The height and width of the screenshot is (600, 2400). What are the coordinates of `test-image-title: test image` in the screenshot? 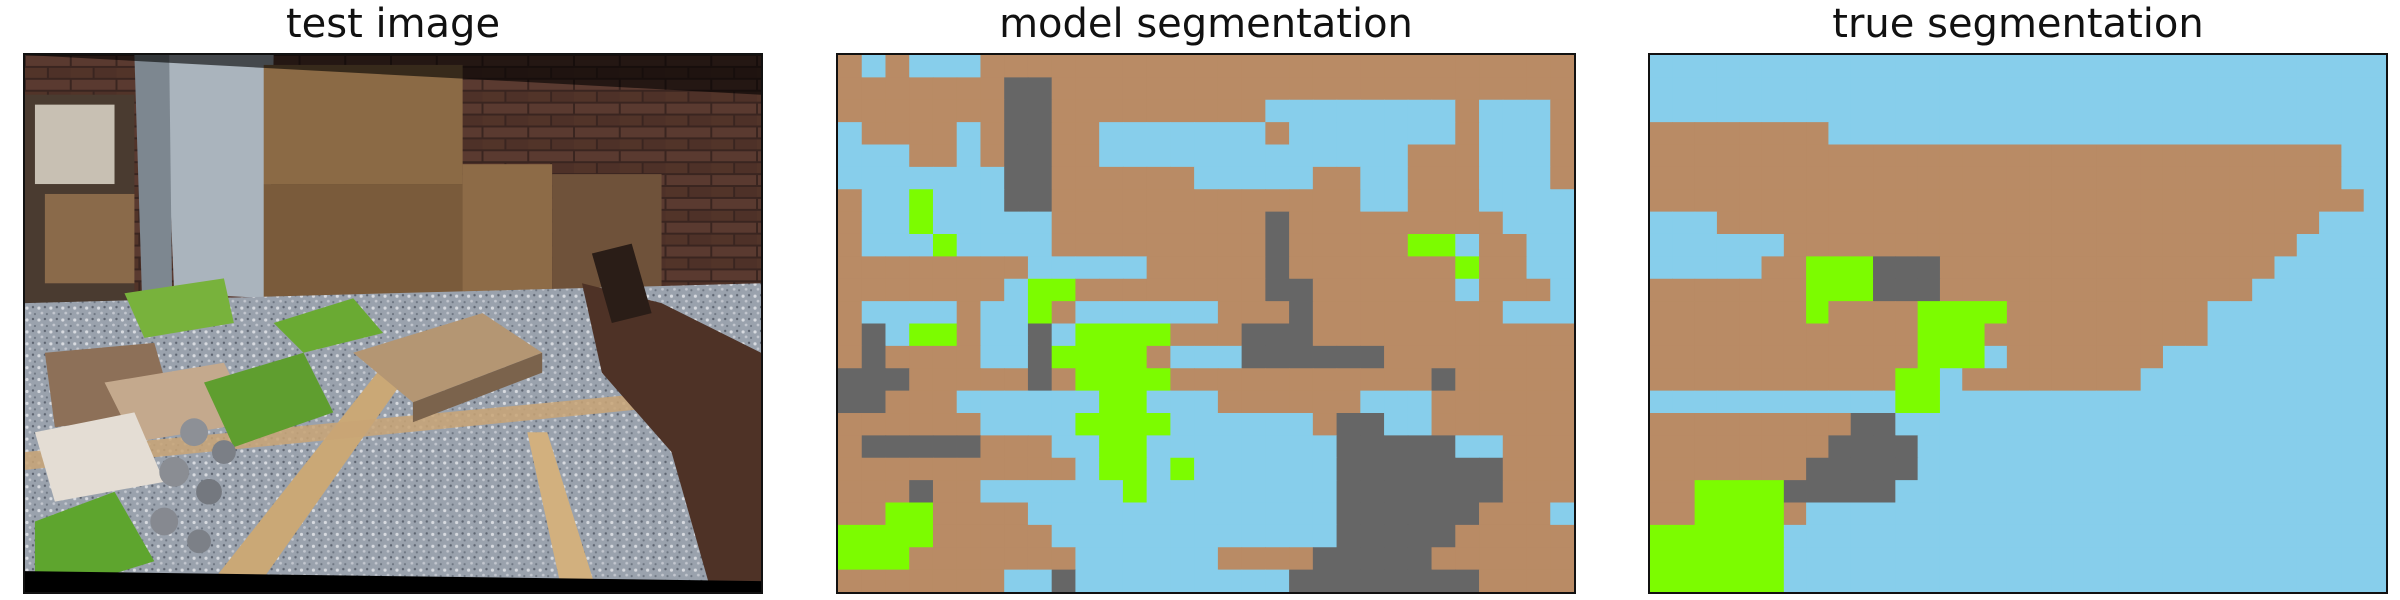 It's located at (393, 24).